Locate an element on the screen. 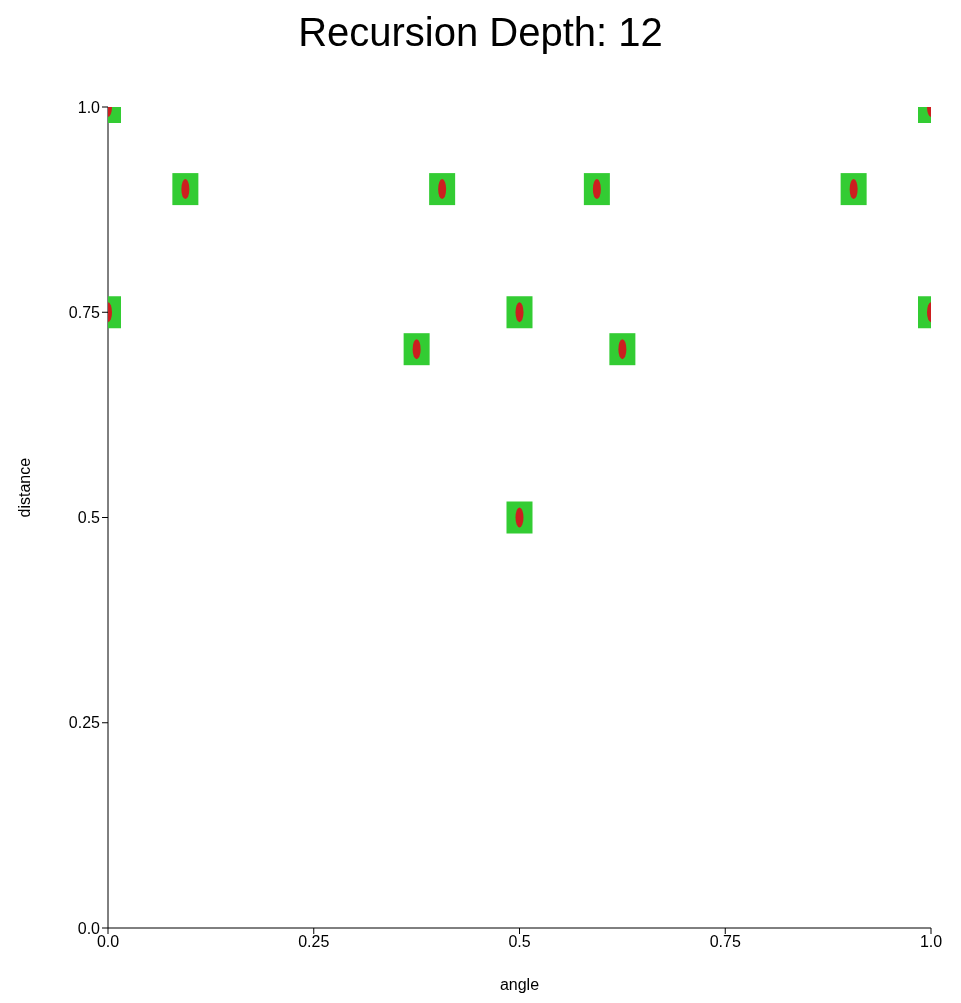 The width and height of the screenshot is (961, 1003). x-tick-label: 1.0 is located at coordinates (931, 942).